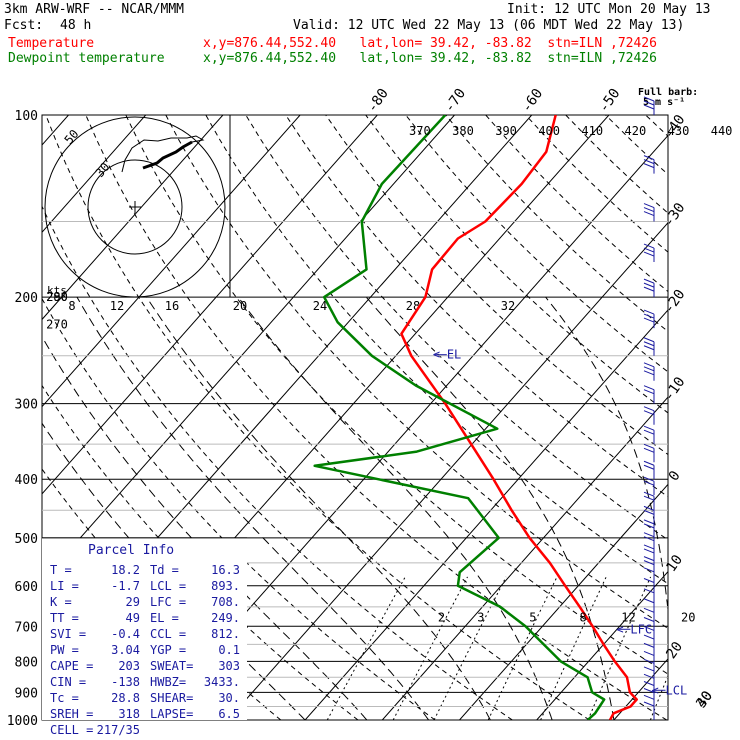  Describe the element at coordinates (636, 131) in the screenshot. I see `theta-label: 420` at that location.